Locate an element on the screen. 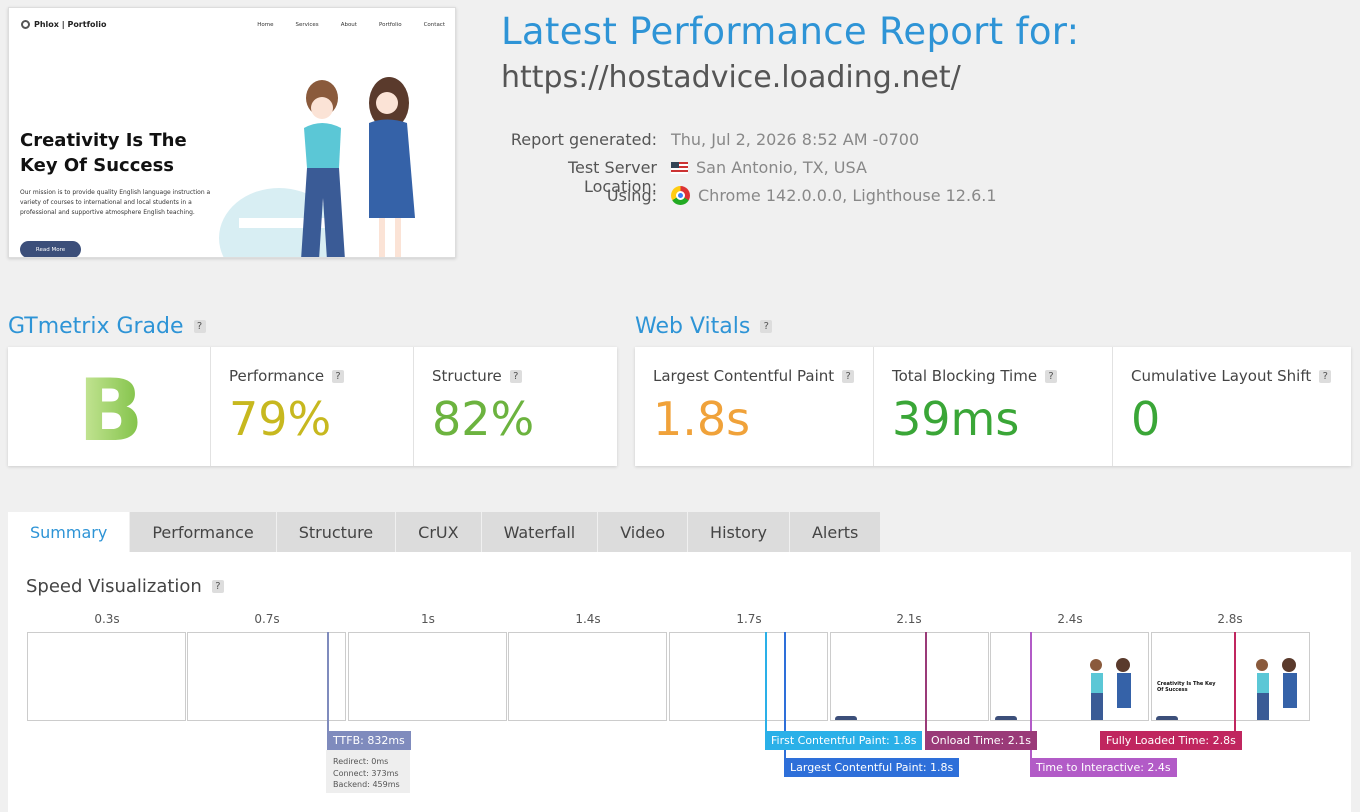 Image resolution: width=1360 pixels, height=812 pixels. report-generated-value: Thu, Jul 2, 2026 8:52 AM -0700 is located at coordinates (795, 139).